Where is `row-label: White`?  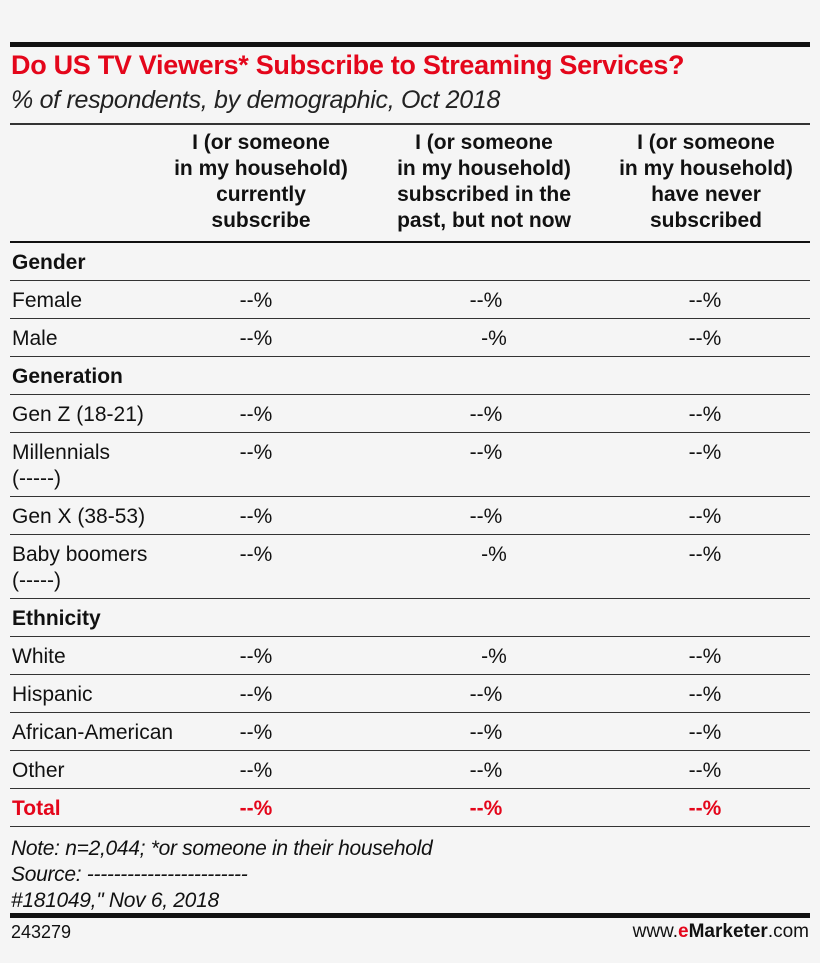 row-label: White is located at coordinates (39, 657).